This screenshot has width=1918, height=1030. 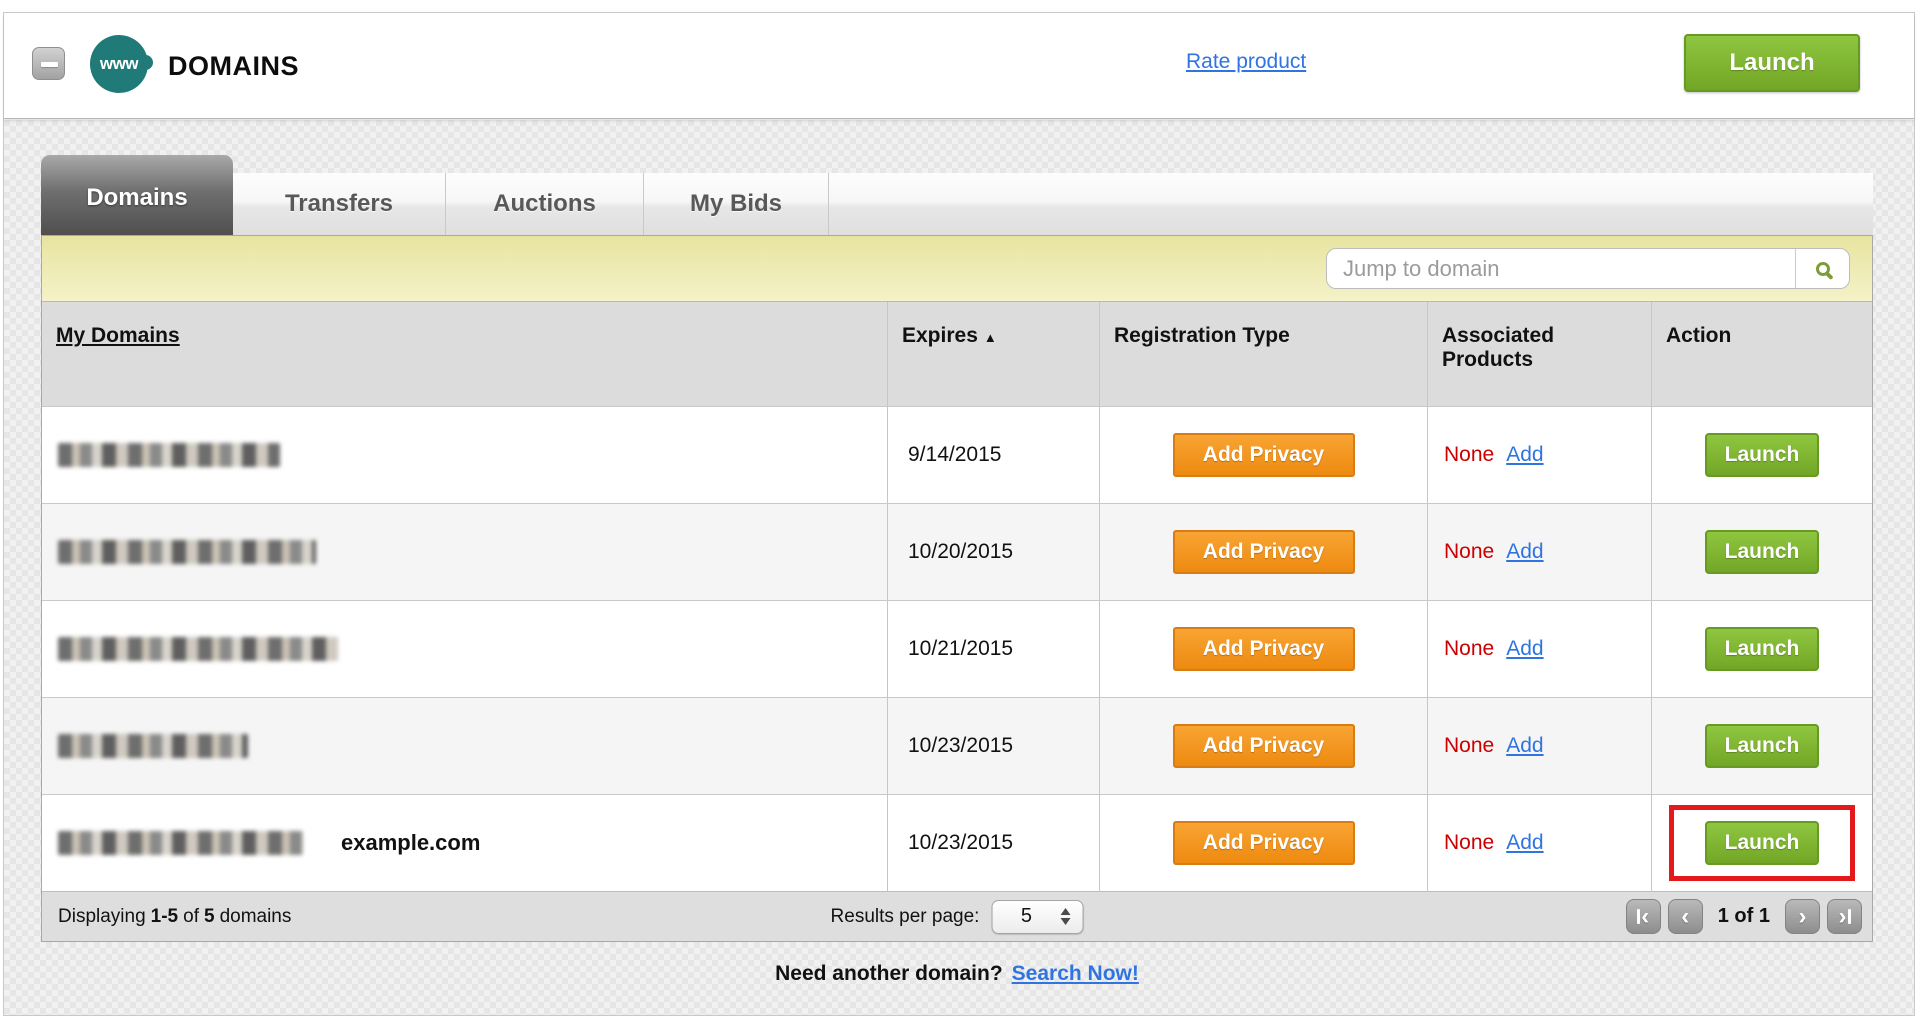 I want to click on www-globe-icon: www, so click(x=121, y=64).